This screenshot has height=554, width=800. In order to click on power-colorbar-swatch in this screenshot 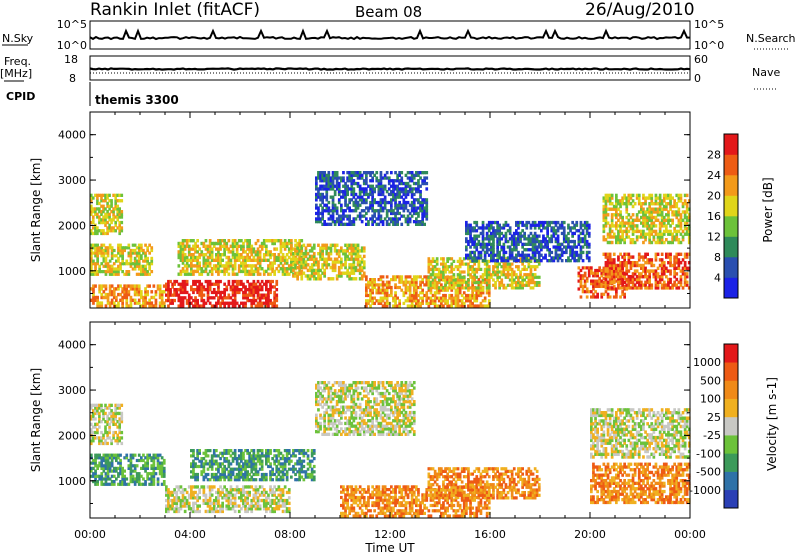, I will do `click(731, 247)`.